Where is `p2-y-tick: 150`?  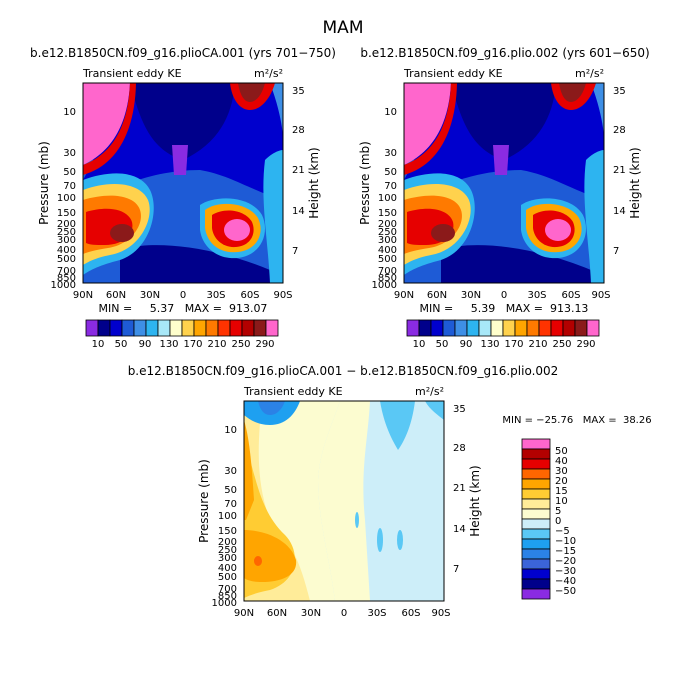 p2-y-tick: 150 is located at coordinates (387, 213).